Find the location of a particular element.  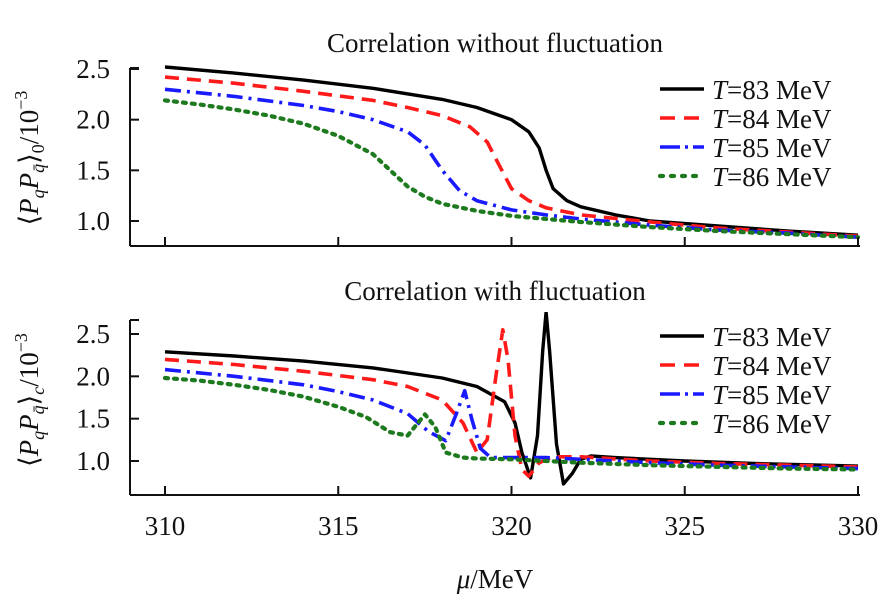

series-line-T85 is located at coordinates (511, 419).